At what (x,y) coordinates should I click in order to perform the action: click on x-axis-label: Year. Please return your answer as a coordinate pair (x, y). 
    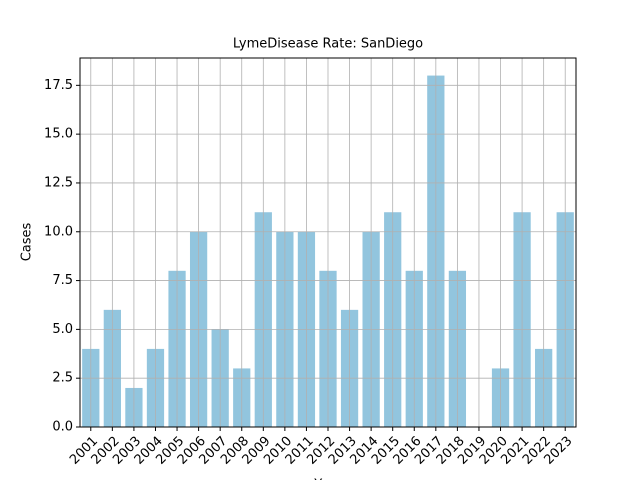
    Looking at the image, I should click on (327, 479).